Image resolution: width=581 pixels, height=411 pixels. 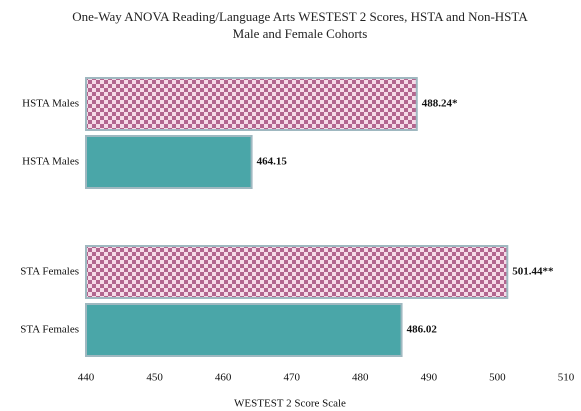 What do you see at coordinates (566, 378) in the screenshot?
I see `x-tick-label: 510` at bounding box center [566, 378].